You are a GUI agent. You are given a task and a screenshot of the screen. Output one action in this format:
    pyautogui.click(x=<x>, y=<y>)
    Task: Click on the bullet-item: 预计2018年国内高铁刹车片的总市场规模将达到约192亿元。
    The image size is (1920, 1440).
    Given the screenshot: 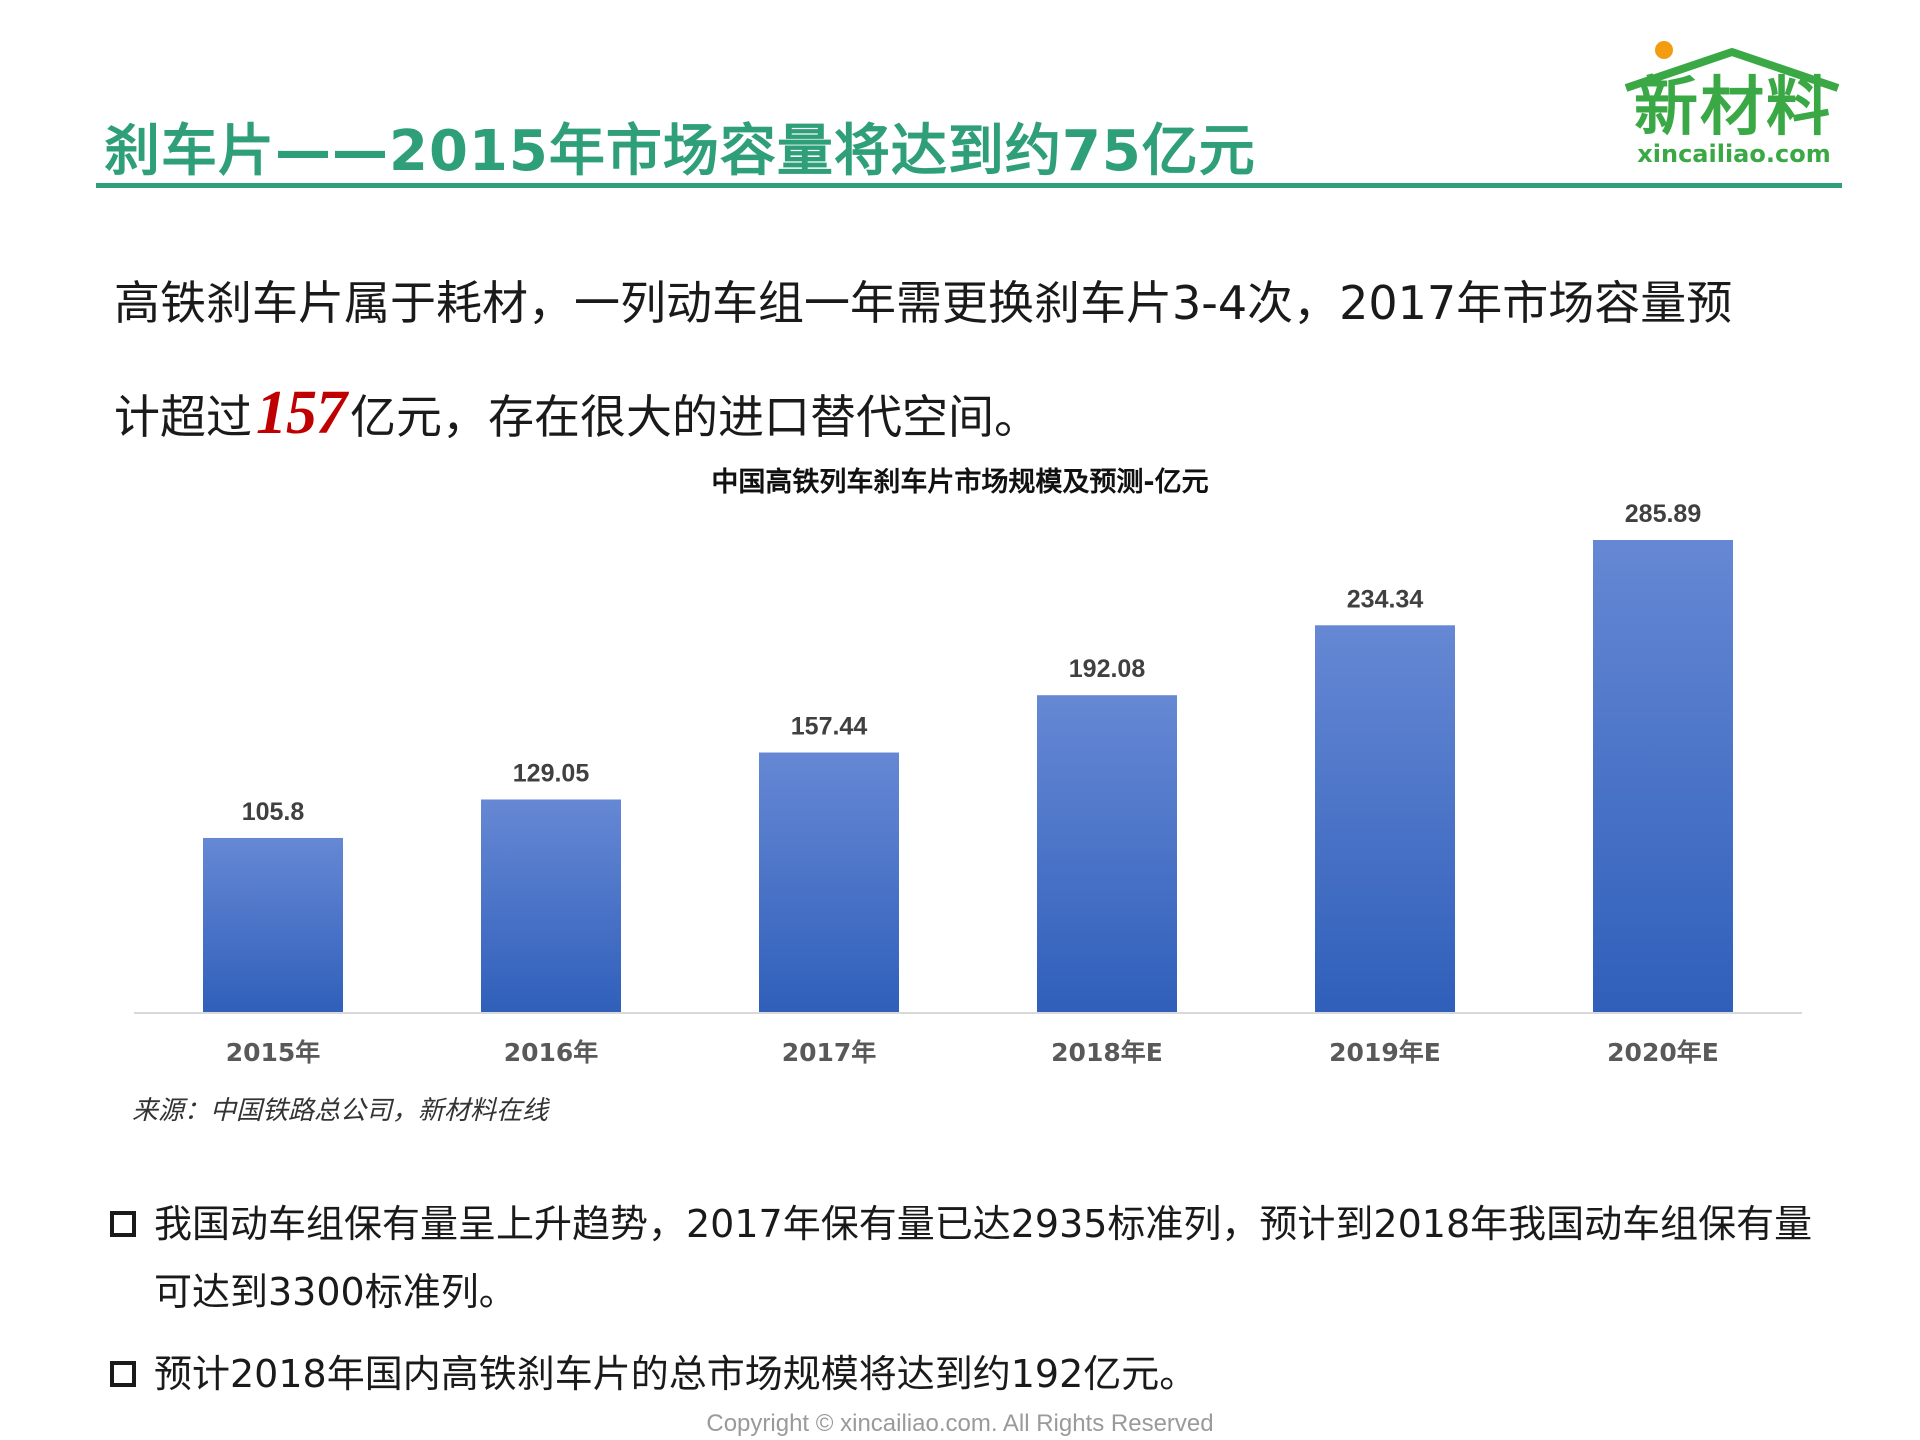 What is the action you would take?
    pyautogui.click(x=968, y=1374)
    